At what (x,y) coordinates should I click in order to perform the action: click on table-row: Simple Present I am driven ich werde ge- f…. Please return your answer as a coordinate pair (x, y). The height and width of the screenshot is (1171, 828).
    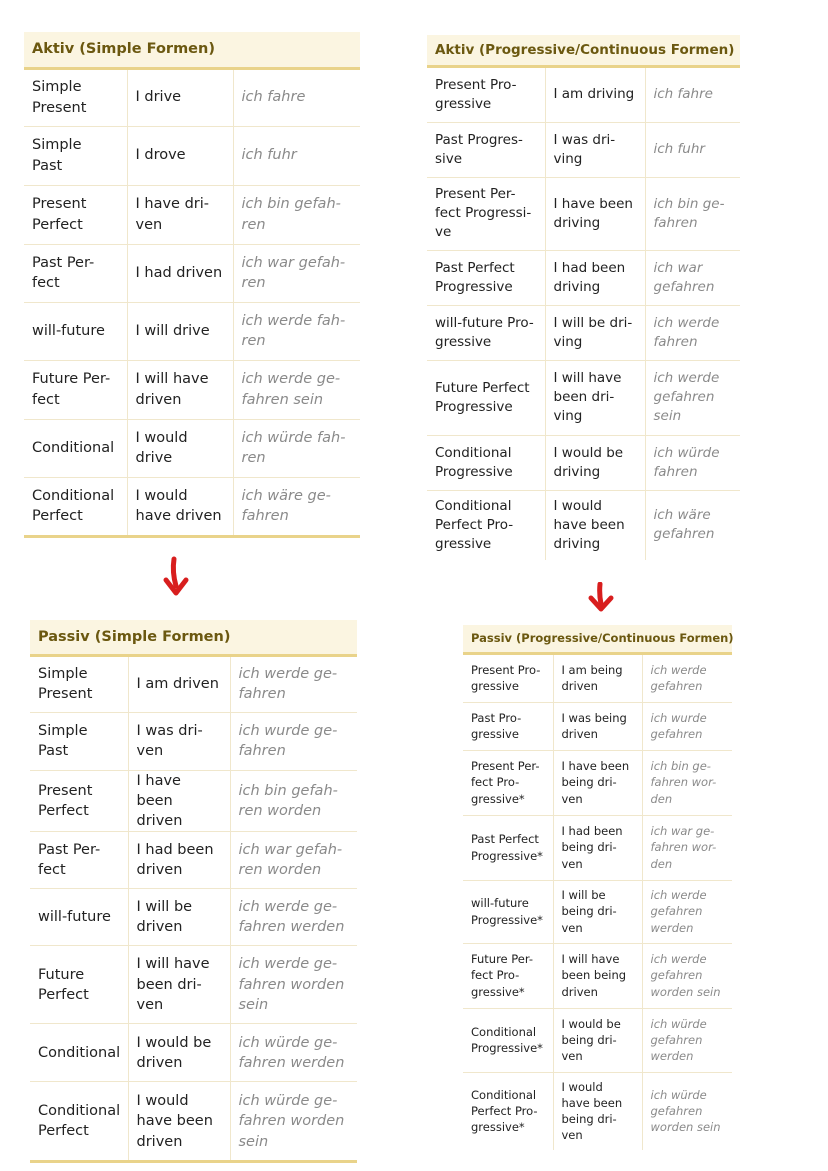
    Looking at the image, I should click on (194, 684).